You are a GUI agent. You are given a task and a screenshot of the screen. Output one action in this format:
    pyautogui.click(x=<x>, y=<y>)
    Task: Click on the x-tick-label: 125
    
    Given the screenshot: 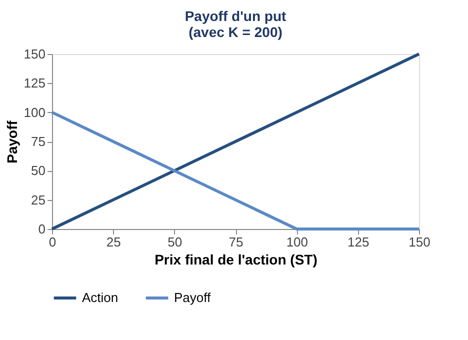 What is the action you would take?
    pyautogui.click(x=358, y=242)
    